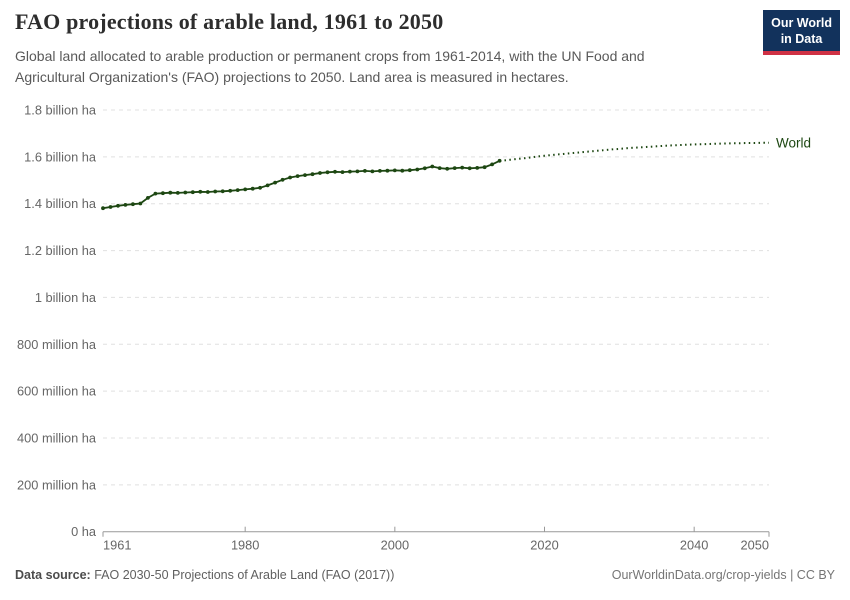 The height and width of the screenshot is (600, 850). What do you see at coordinates (544, 545) in the screenshot?
I see `x-axis-tick-label: 2020` at bounding box center [544, 545].